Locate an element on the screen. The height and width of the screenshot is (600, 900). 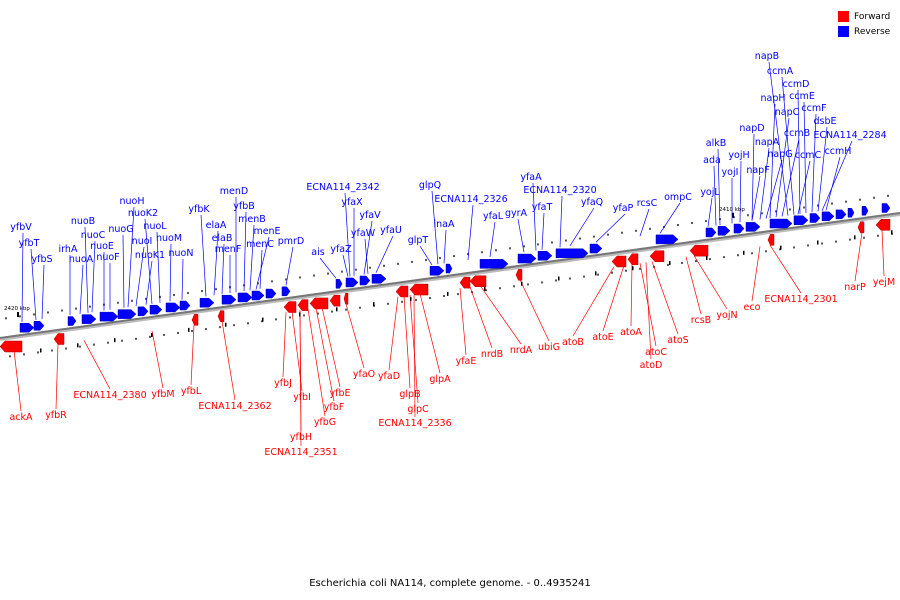
reverse-gene-label: glpQ is located at coordinates (430, 185).